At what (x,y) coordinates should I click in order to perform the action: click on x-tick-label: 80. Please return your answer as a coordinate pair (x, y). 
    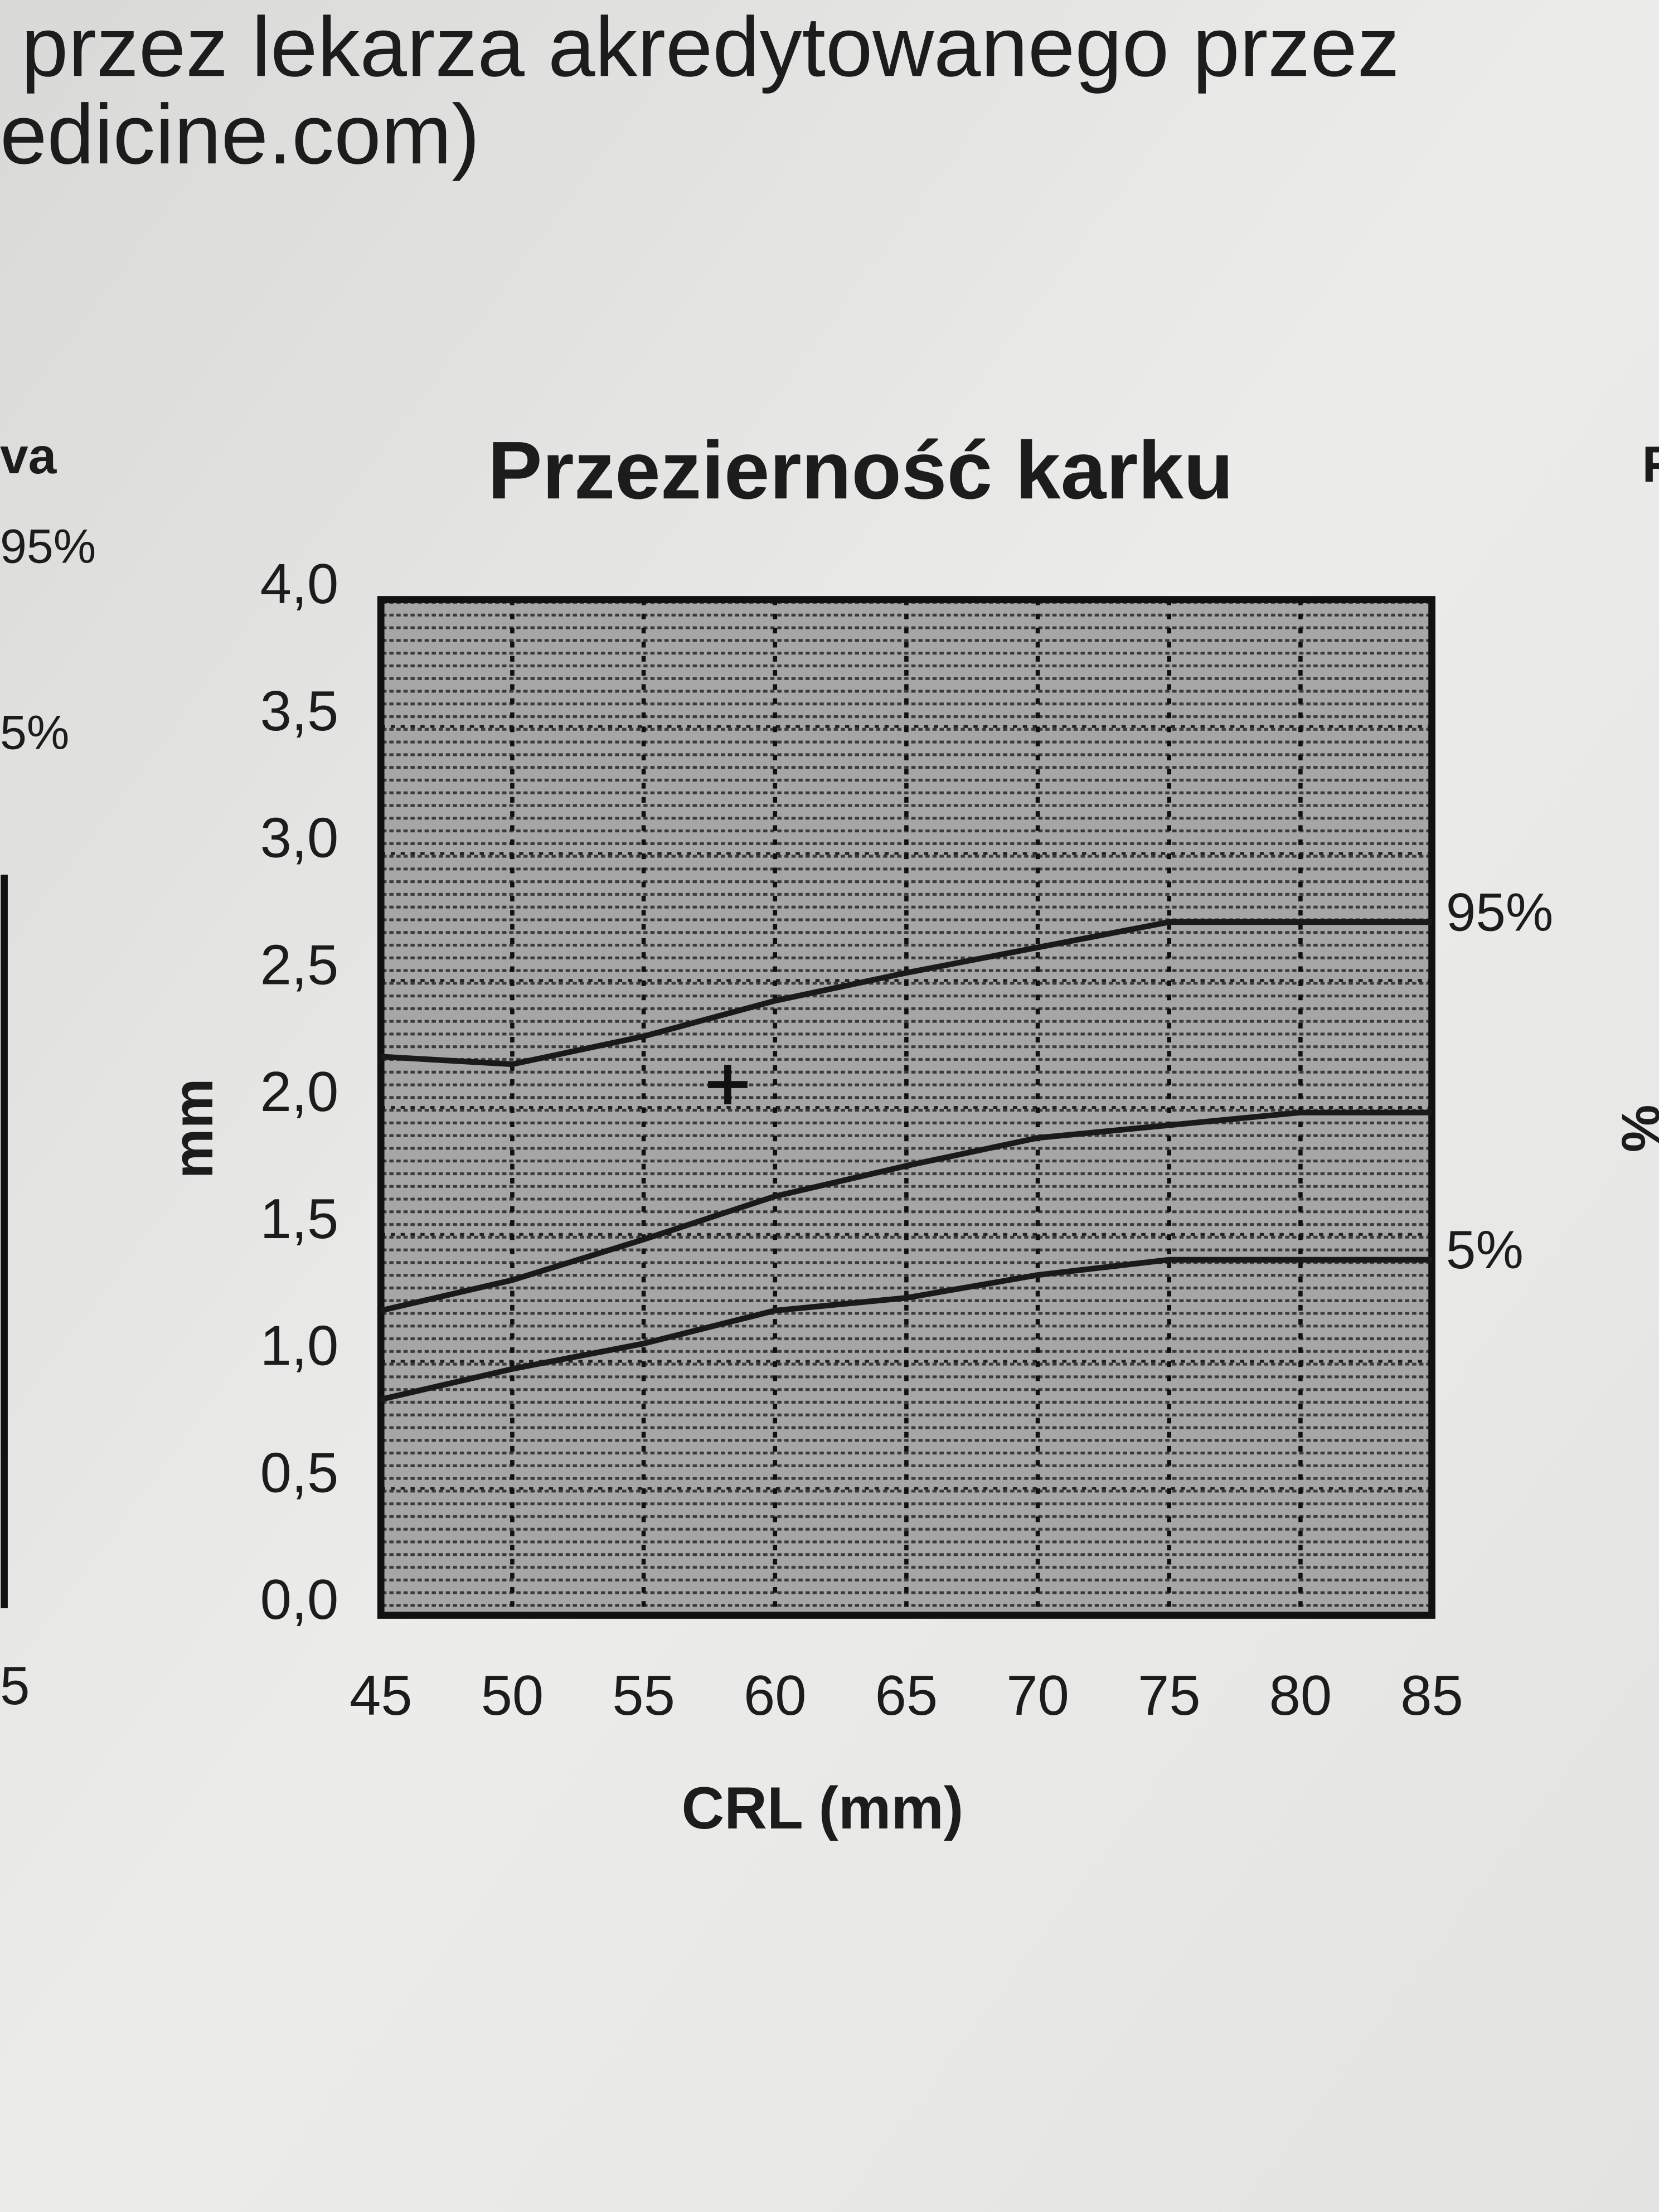
    Looking at the image, I should click on (1300, 1696).